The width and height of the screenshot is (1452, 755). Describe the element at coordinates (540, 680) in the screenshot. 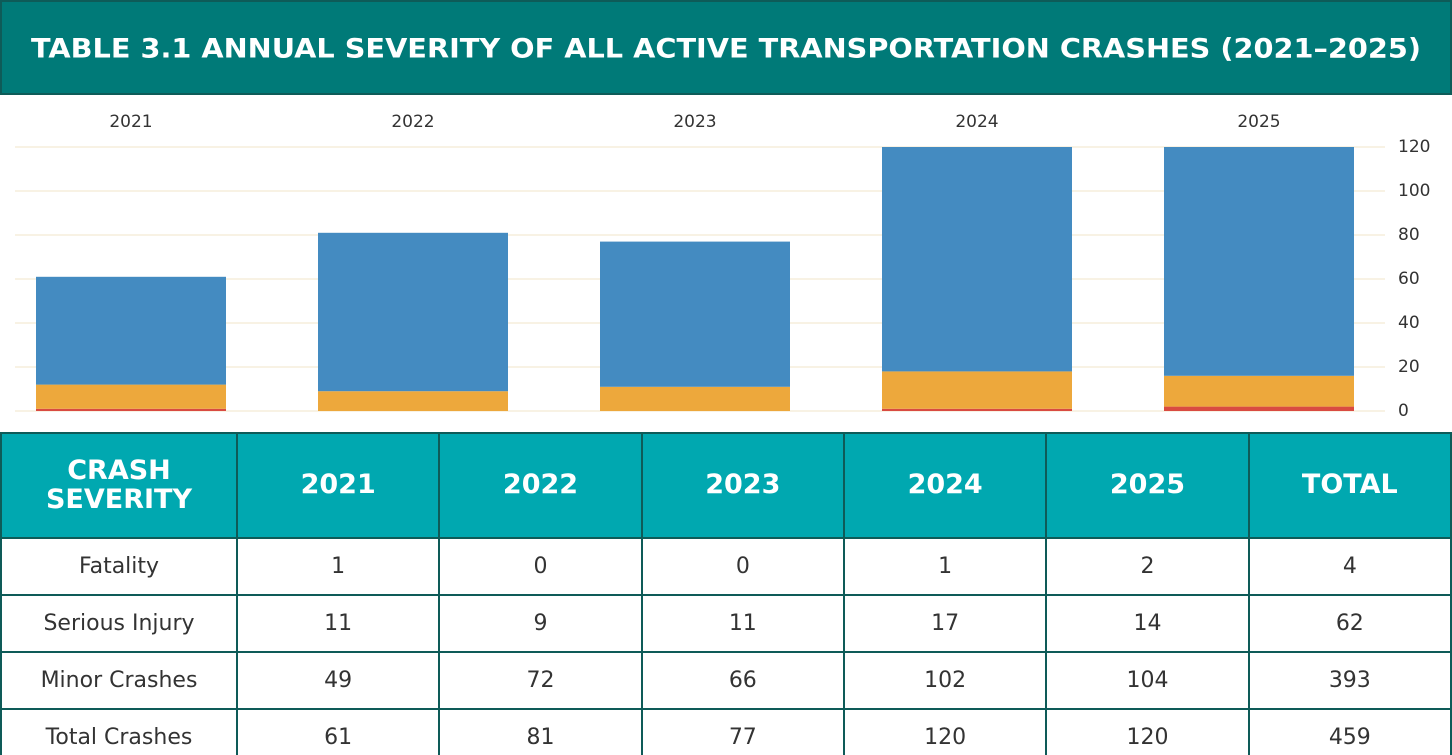

I see `table-cell: 72` at that location.